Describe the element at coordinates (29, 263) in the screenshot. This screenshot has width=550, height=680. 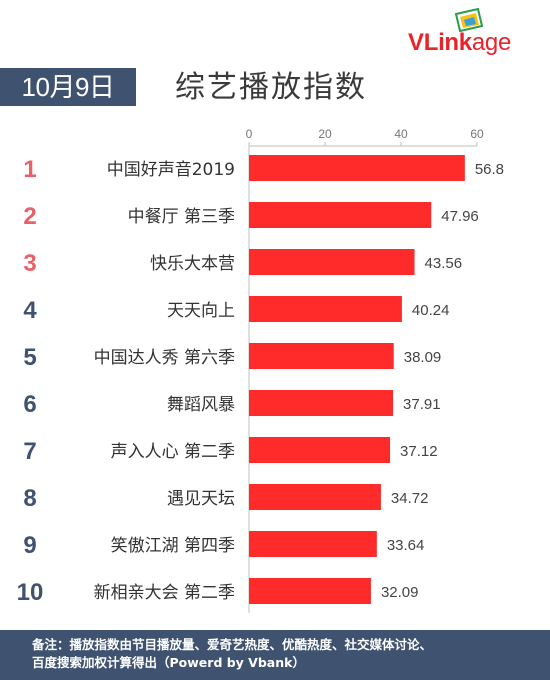
I see `rank-number: 3` at that location.